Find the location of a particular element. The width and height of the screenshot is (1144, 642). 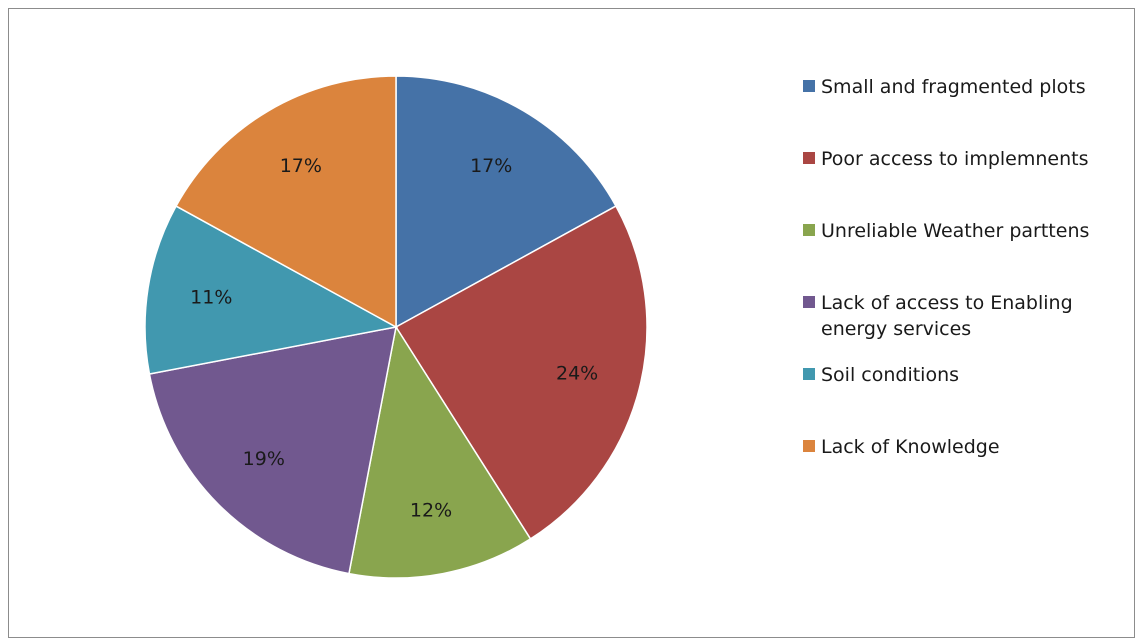

slice-label-unreliable-weather-parttens: 12% is located at coordinates (431, 511).